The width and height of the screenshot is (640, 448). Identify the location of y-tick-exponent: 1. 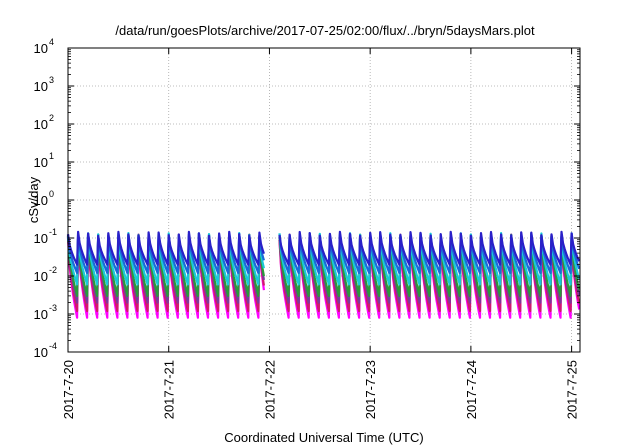
(51, 156).